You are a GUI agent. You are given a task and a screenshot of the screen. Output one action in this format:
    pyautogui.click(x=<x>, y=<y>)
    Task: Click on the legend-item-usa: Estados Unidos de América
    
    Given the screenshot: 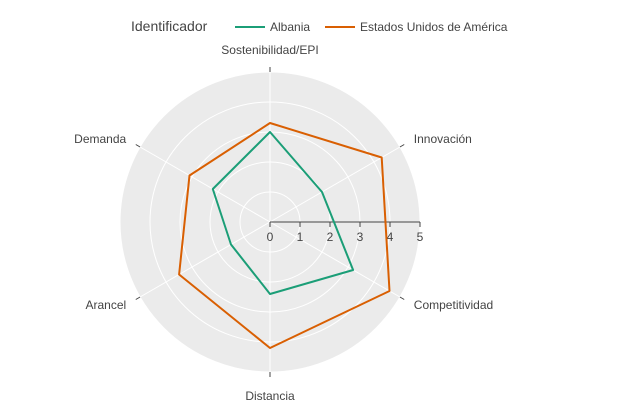 What is the action you would take?
    pyautogui.click(x=416, y=27)
    